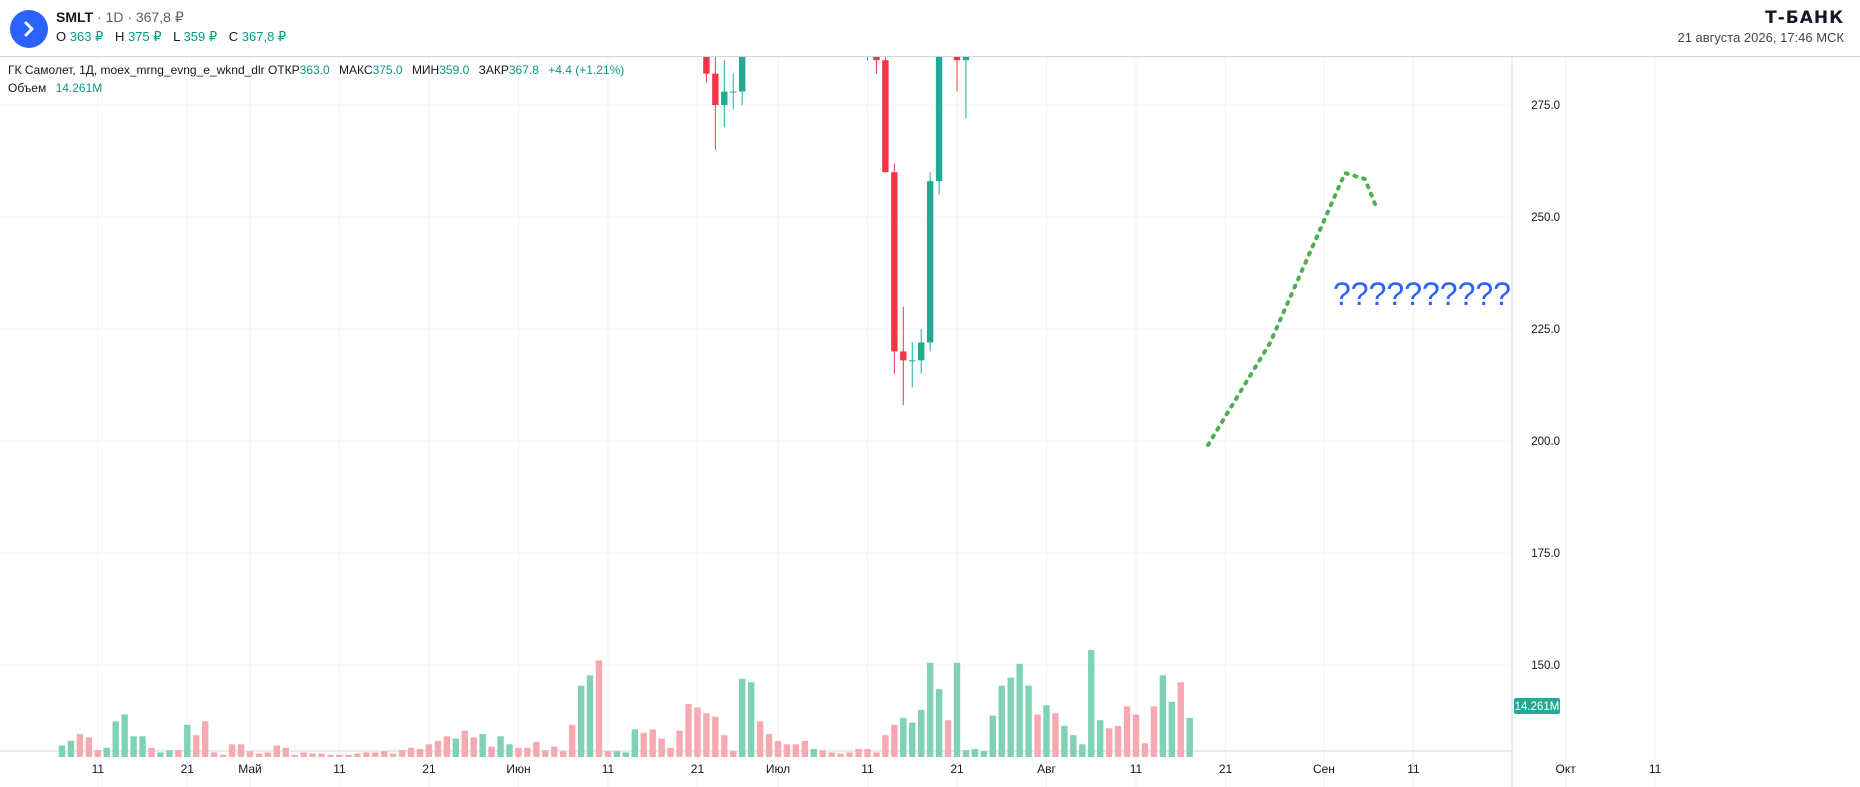 The height and width of the screenshot is (787, 1860). Describe the element at coordinates (1291, 308) in the screenshot. I see `projection-path` at that location.